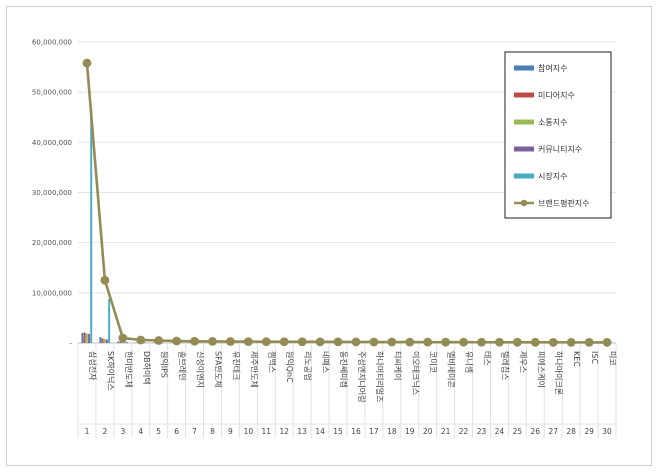  I want to click on category-label: 솔브레인, so click(183, 365).